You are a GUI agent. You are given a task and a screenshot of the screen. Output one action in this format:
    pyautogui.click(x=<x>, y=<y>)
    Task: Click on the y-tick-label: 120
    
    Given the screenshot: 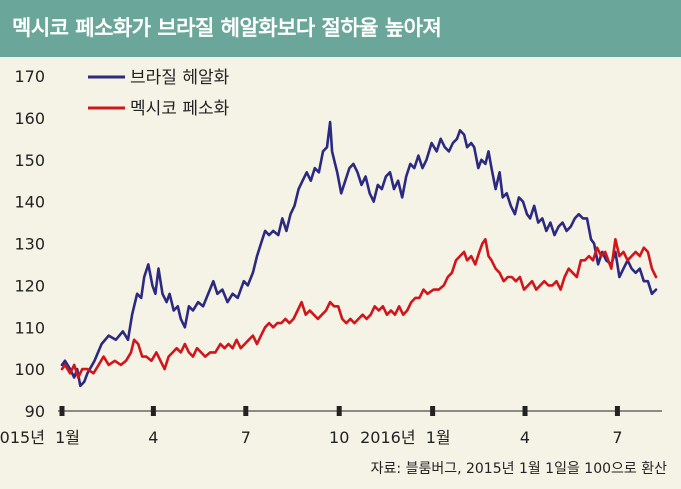 What is the action you would take?
    pyautogui.click(x=29, y=285)
    